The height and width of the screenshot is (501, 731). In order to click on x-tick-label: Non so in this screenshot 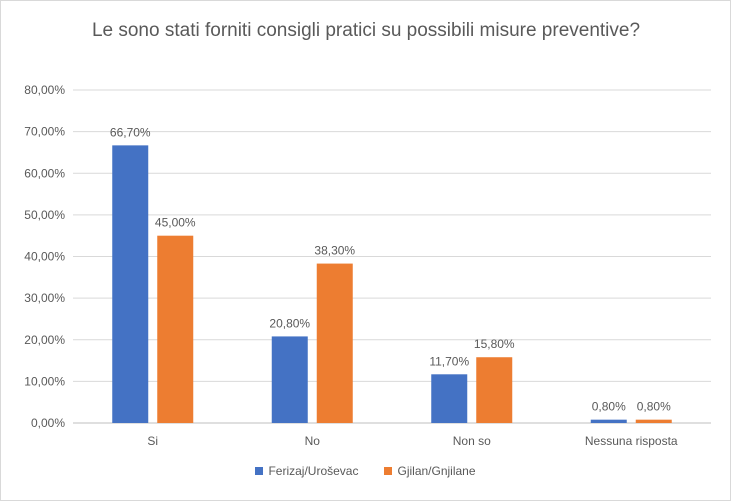, I will do `click(472, 441)`.